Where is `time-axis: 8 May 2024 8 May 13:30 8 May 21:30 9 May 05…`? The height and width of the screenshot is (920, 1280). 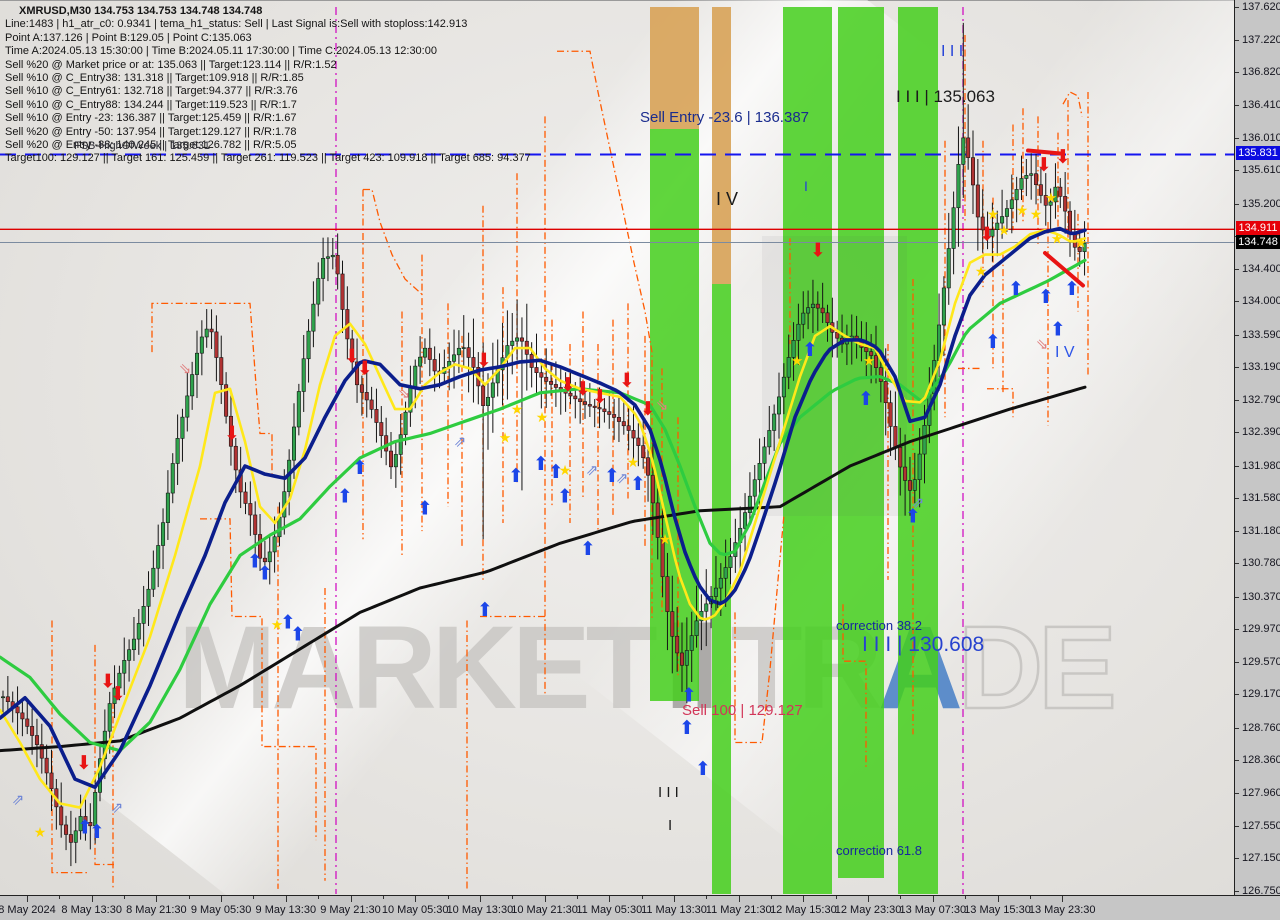
time-axis: 8 May 2024 8 May 13:30 8 May 21:30 9 May 05… is located at coordinates (640, 907).